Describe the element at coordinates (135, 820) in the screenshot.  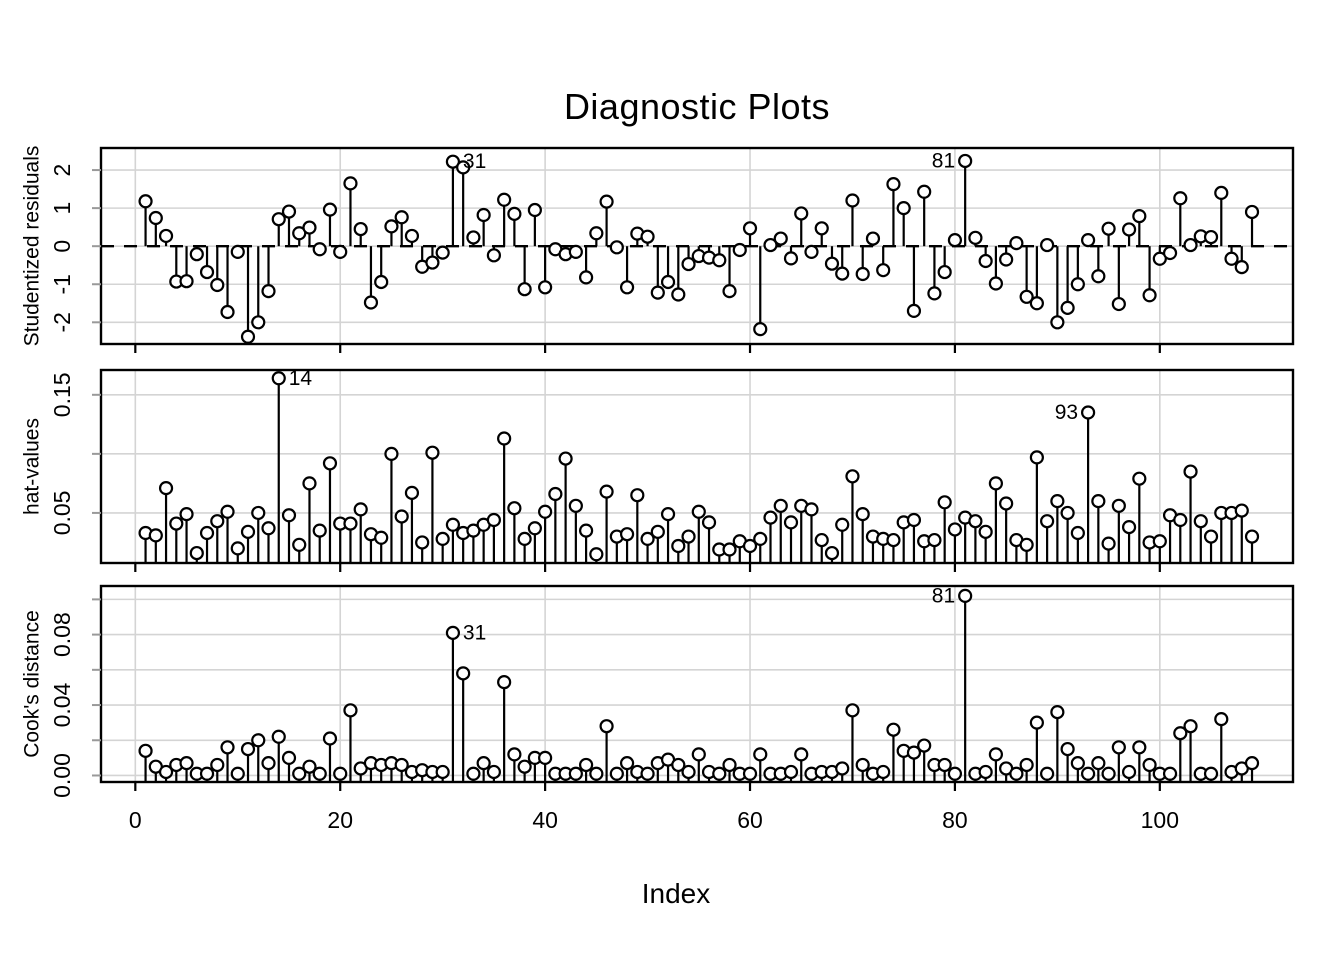
I see `x-tick-label: 0` at that location.